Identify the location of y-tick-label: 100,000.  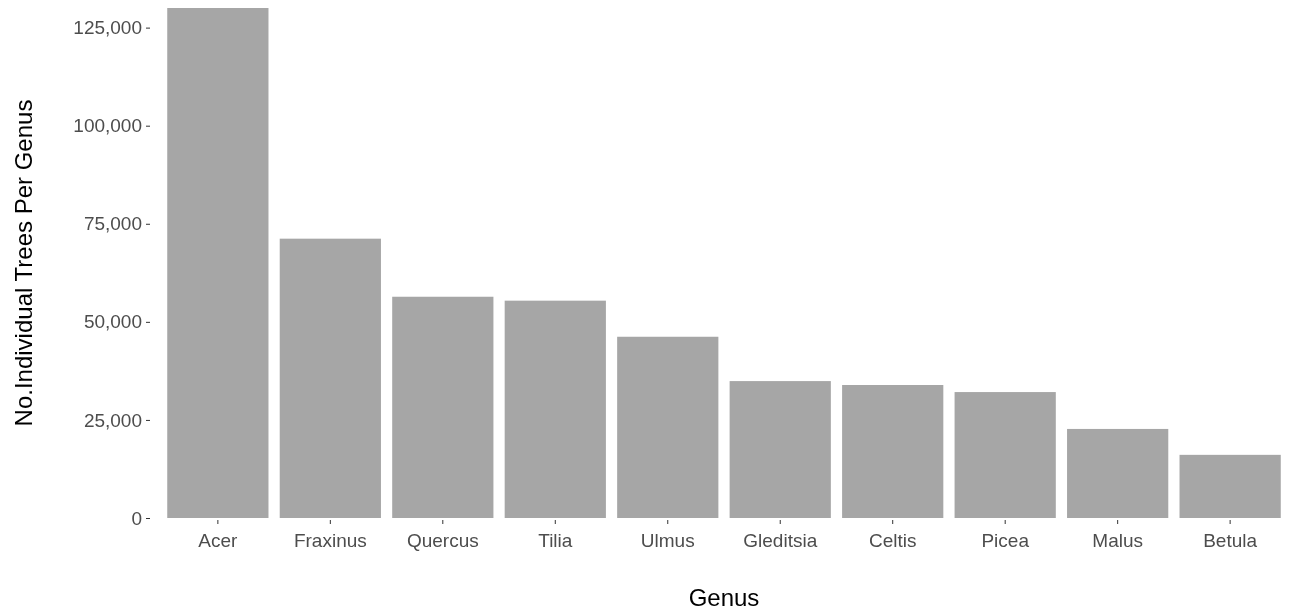
(107, 126).